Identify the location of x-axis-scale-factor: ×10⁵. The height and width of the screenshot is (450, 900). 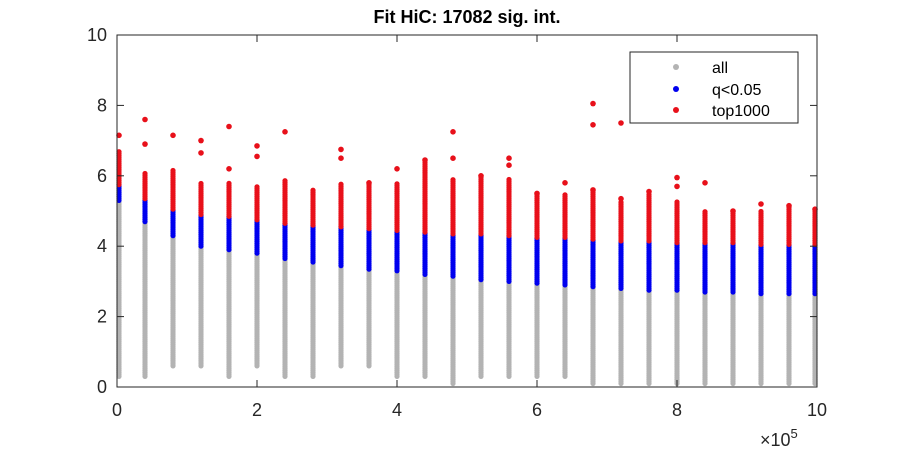
(779, 438).